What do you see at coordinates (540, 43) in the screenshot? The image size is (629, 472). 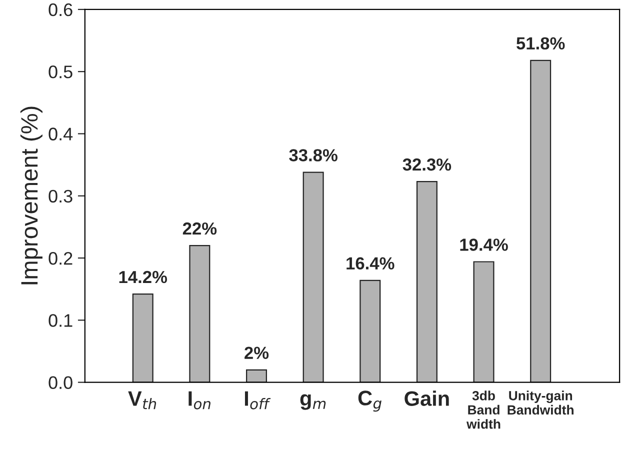 I see `data-label: 51.8%` at bounding box center [540, 43].